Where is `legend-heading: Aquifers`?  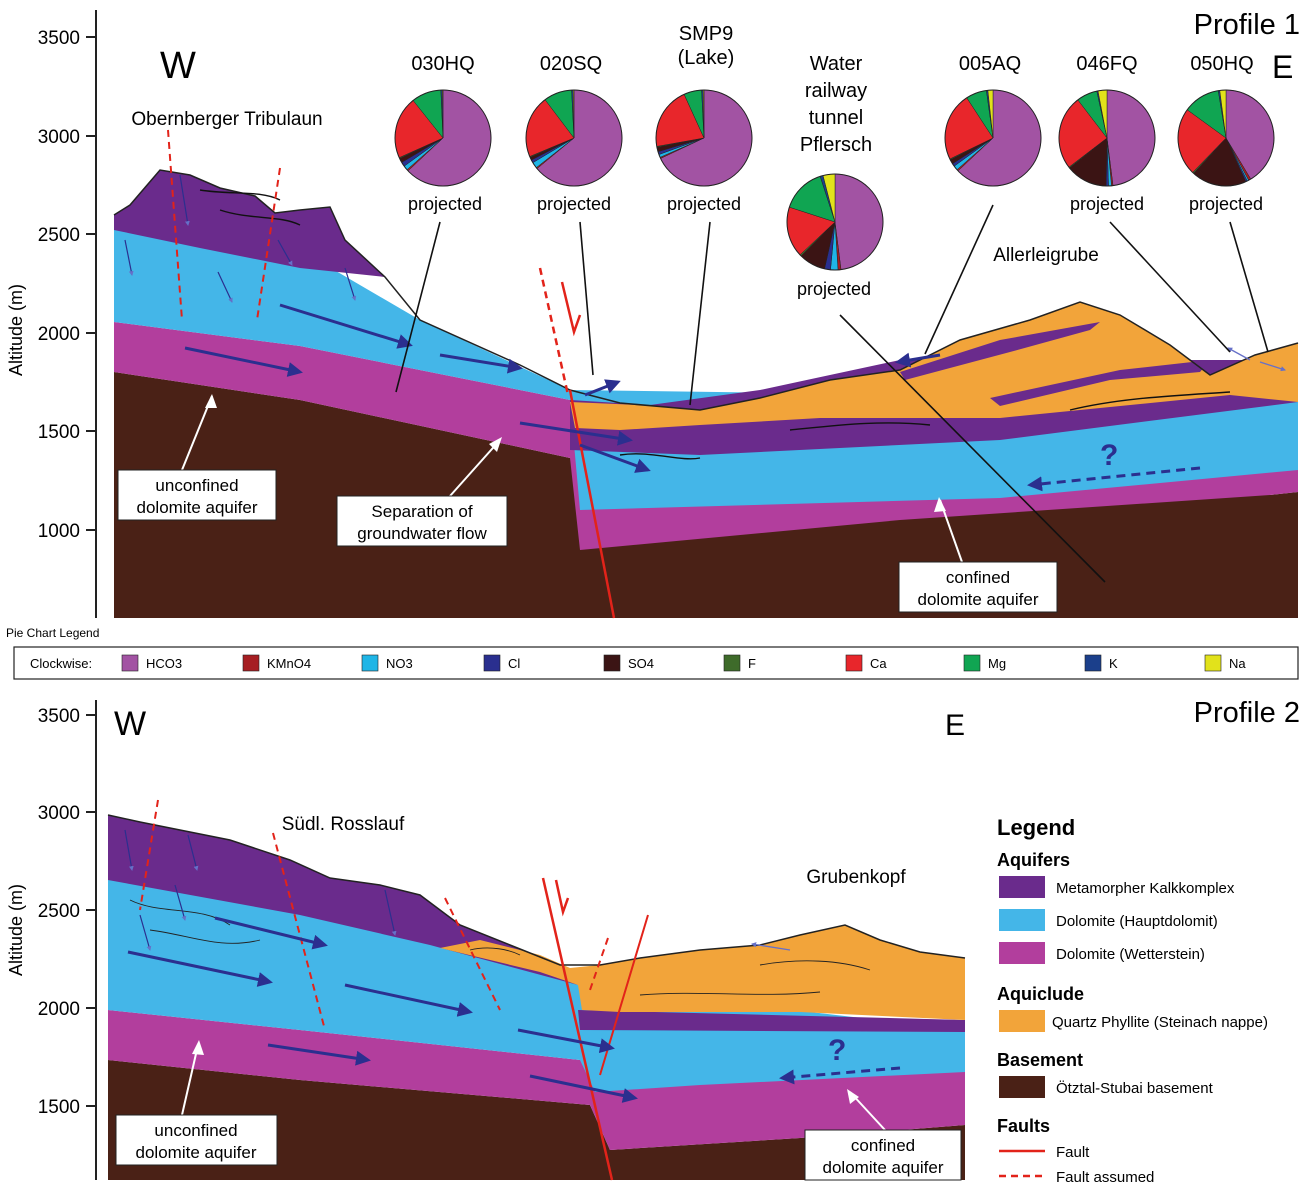
legend-heading: Aquifers is located at coordinates (1033, 860).